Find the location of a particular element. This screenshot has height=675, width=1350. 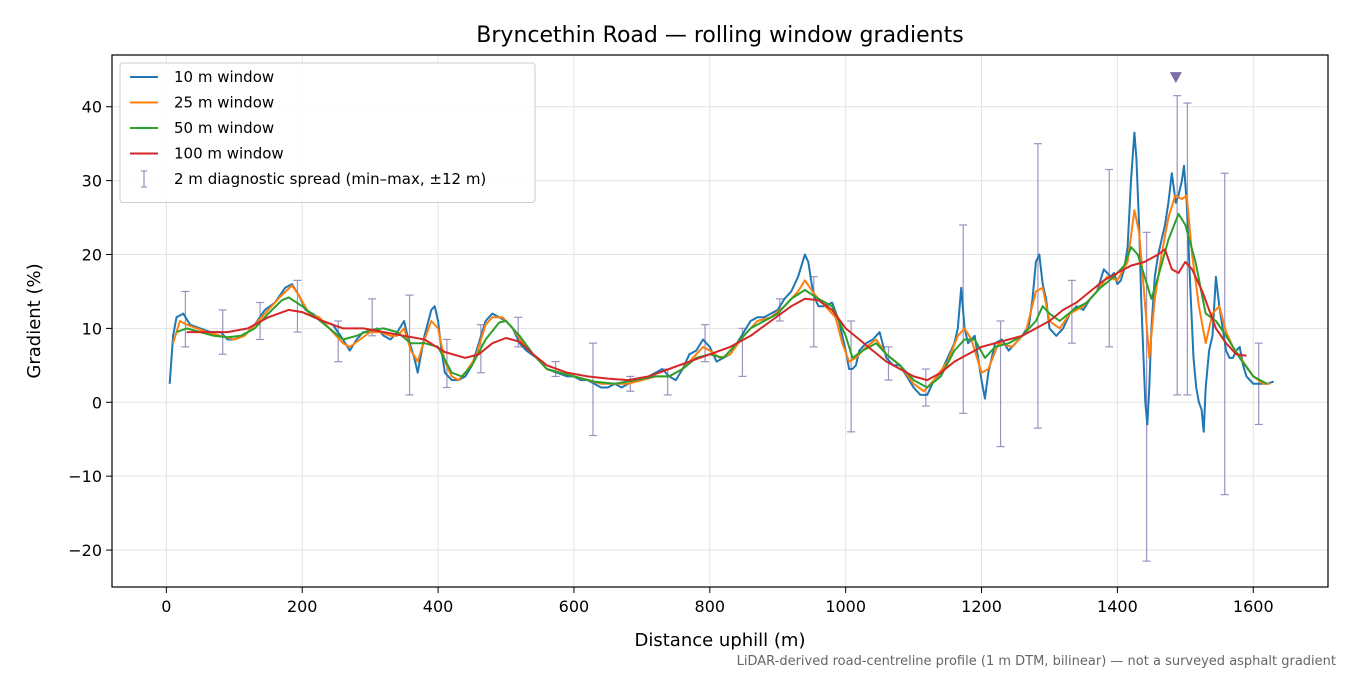

x-axis-label: Distance uphill (m) is located at coordinates (720, 640).